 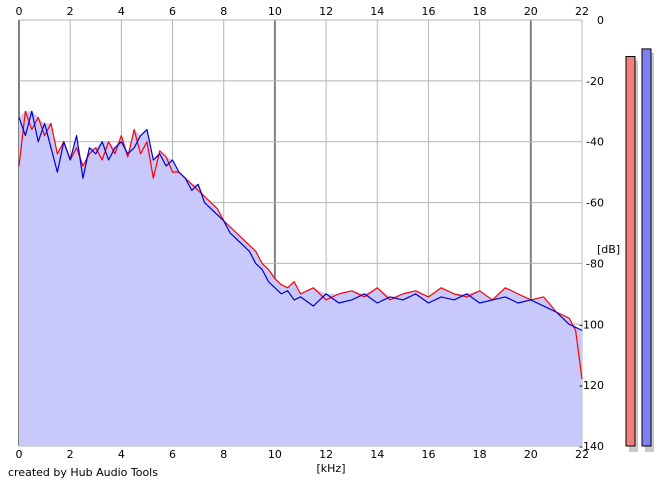 I want to click on y-tick-label: -80, so click(x=595, y=263).